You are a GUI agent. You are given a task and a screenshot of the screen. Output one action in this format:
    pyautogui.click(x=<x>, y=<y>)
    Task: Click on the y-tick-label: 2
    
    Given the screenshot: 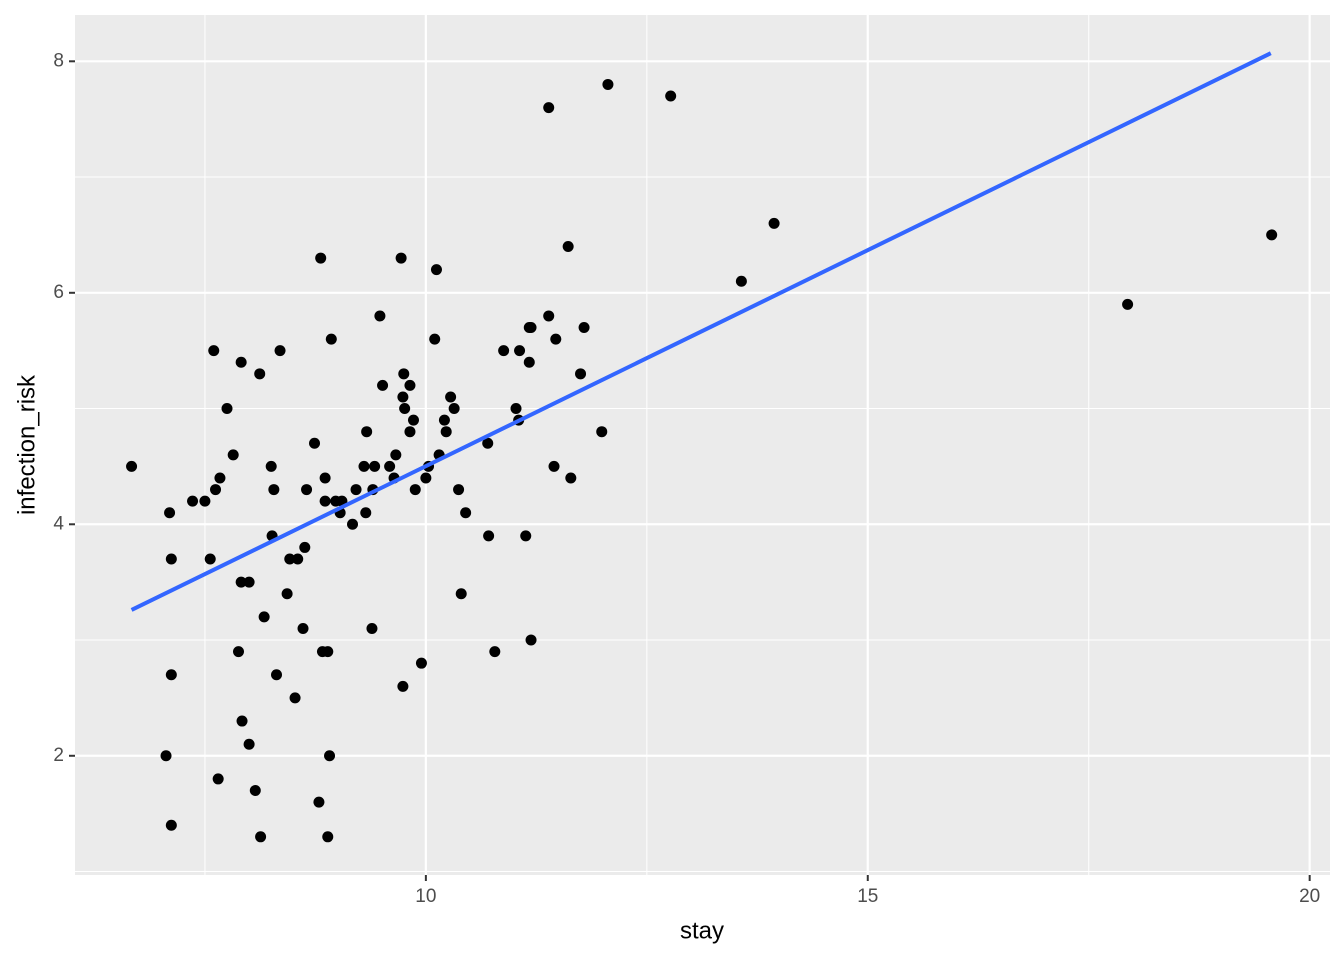 What is the action you would take?
    pyautogui.click(x=58, y=755)
    